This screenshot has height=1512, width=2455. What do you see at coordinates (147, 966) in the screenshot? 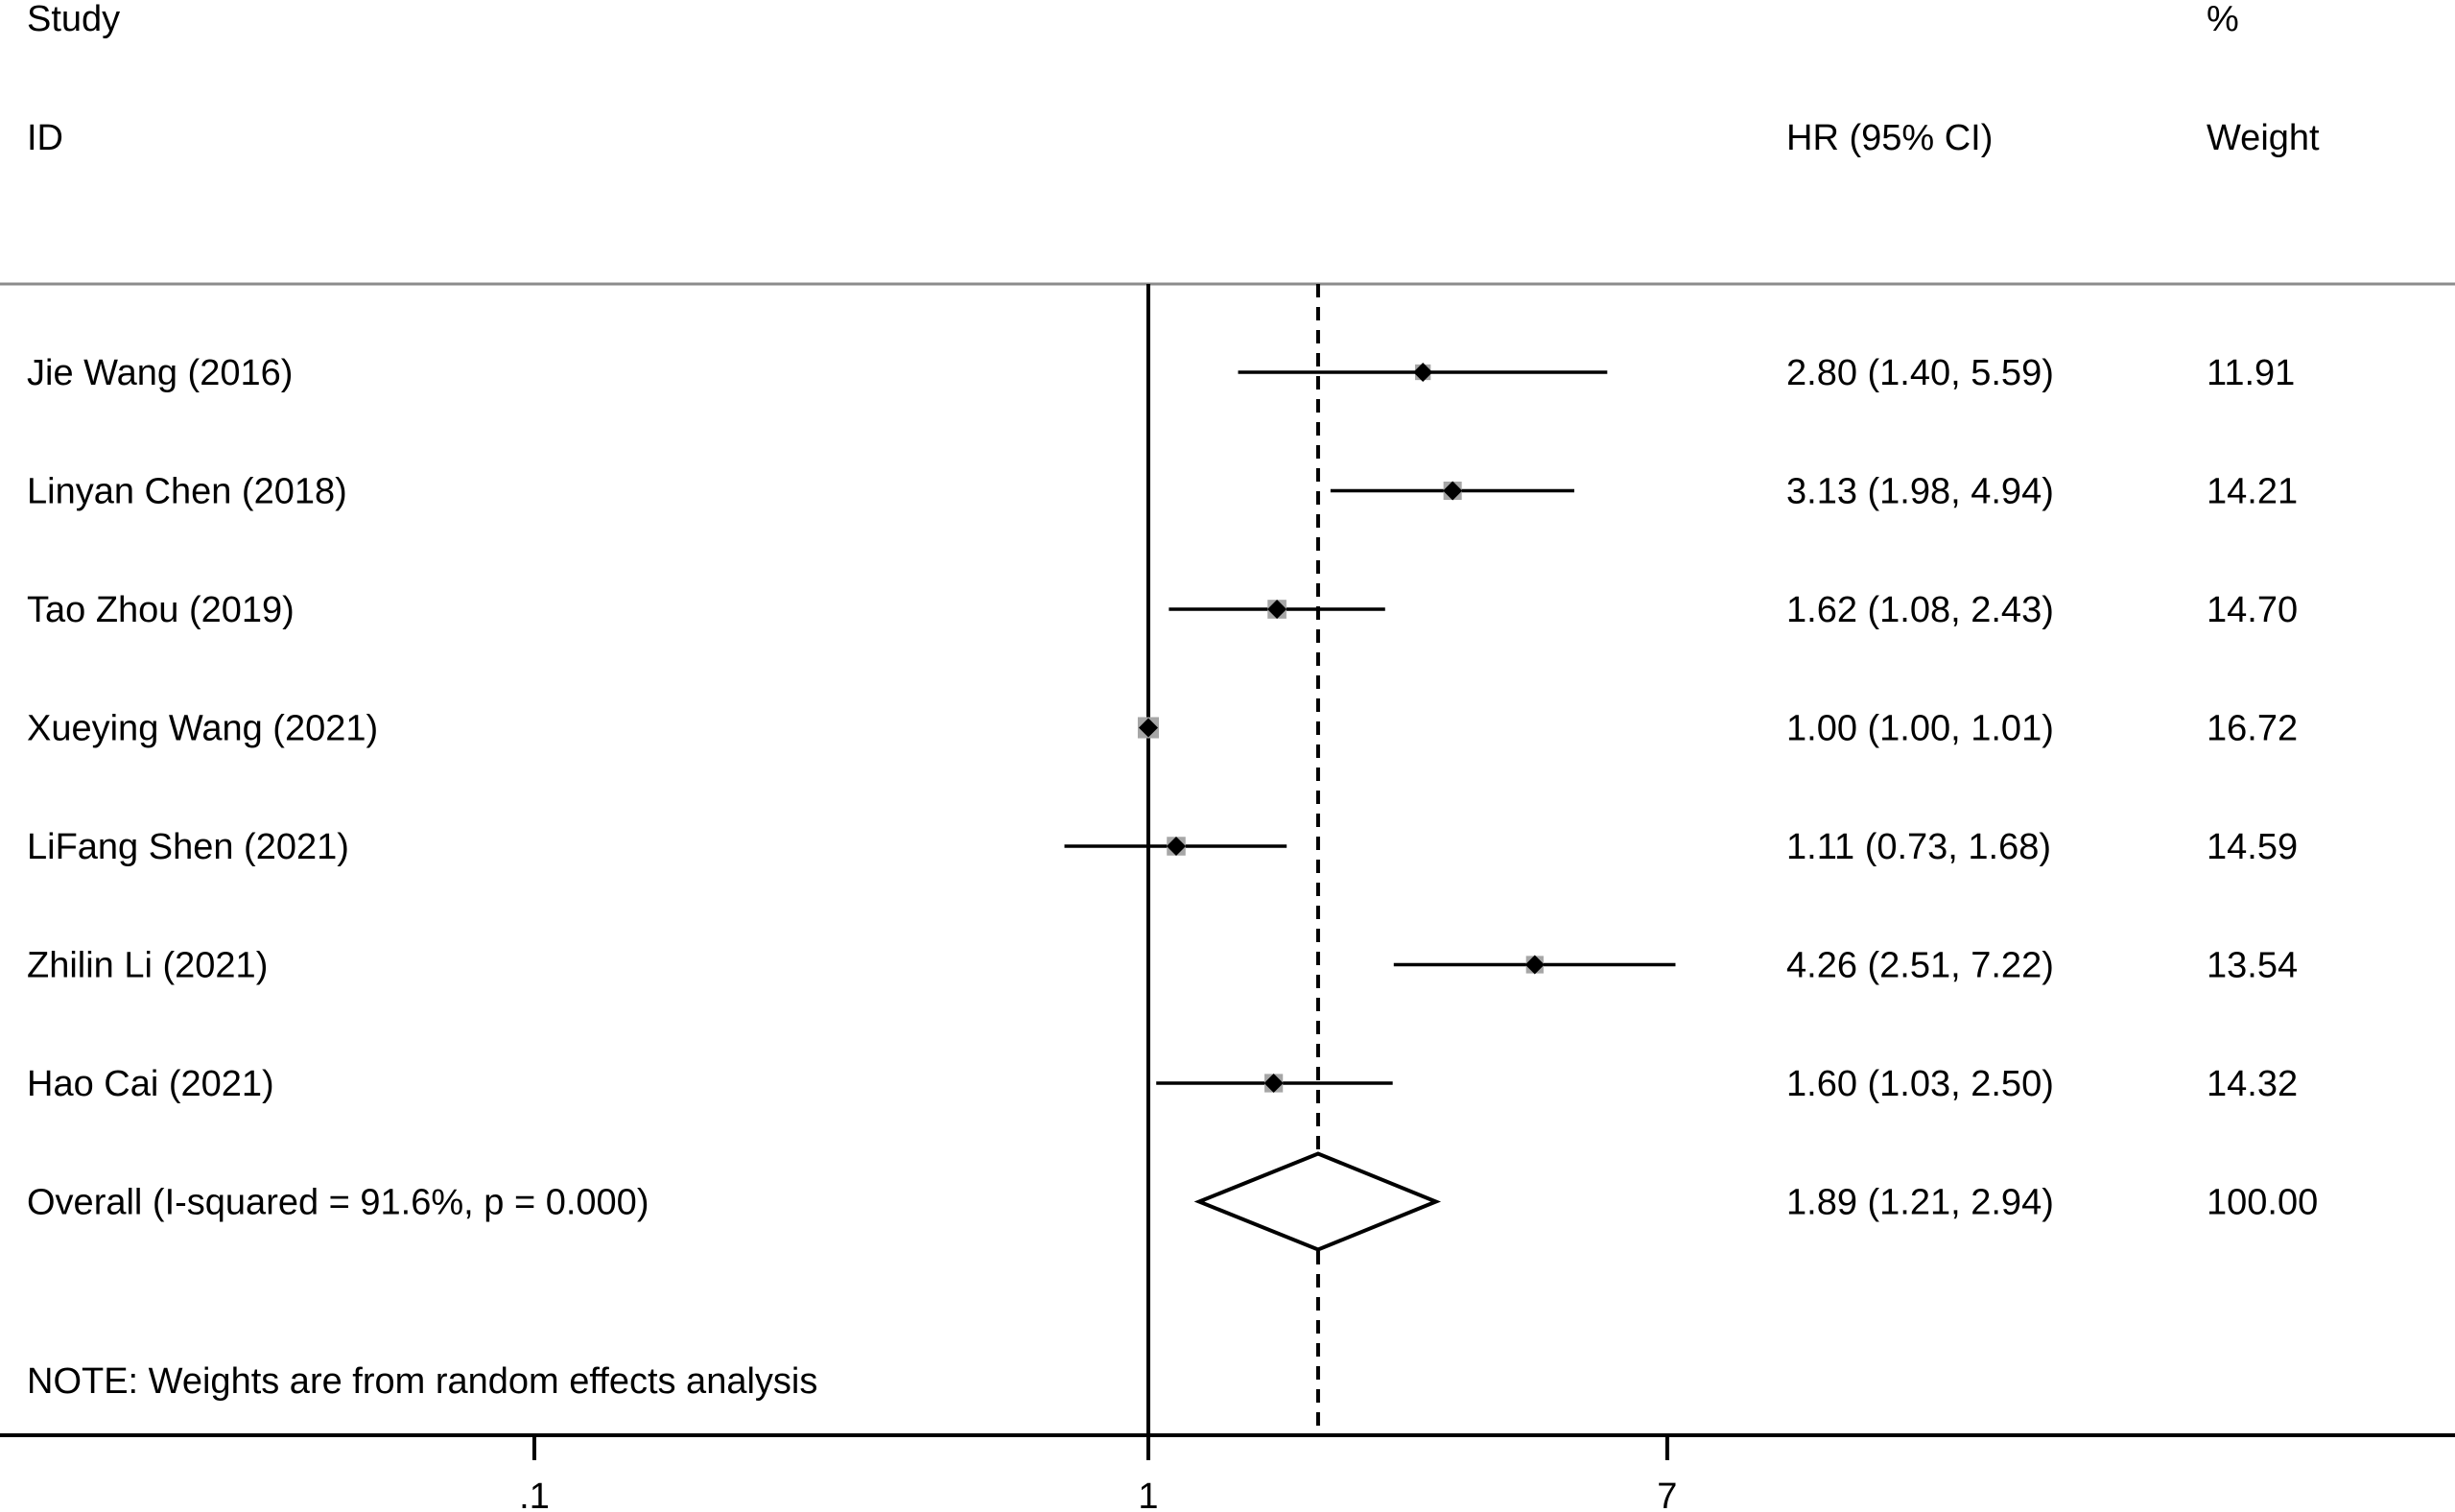
I see `study-label: Zhilin Li (2021)` at bounding box center [147, 966].